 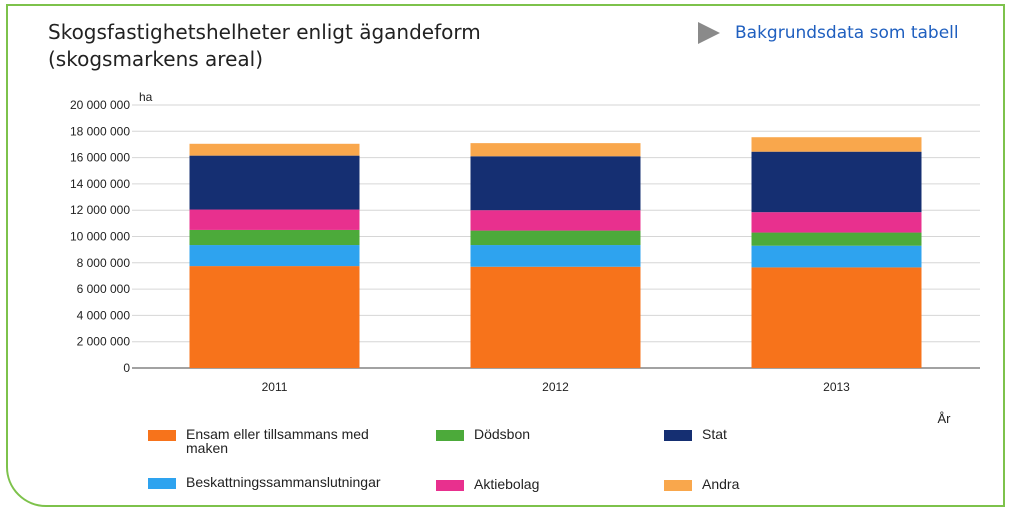 I want to click on x-axis-label: År, so click(x=945, y=418).